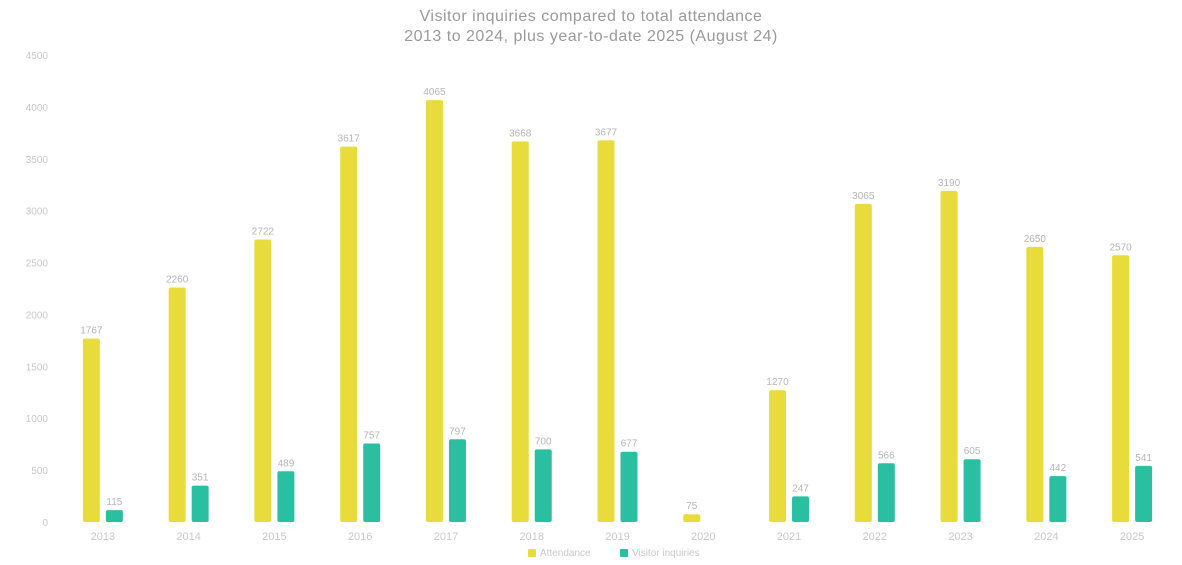 Image resolution: width=1182 pixels, height=565 pixels. What do you see at coordinates (37, 264) in the screenshot?
I see `y-tick-label-5: 2500` at bounding box center [37, 264].